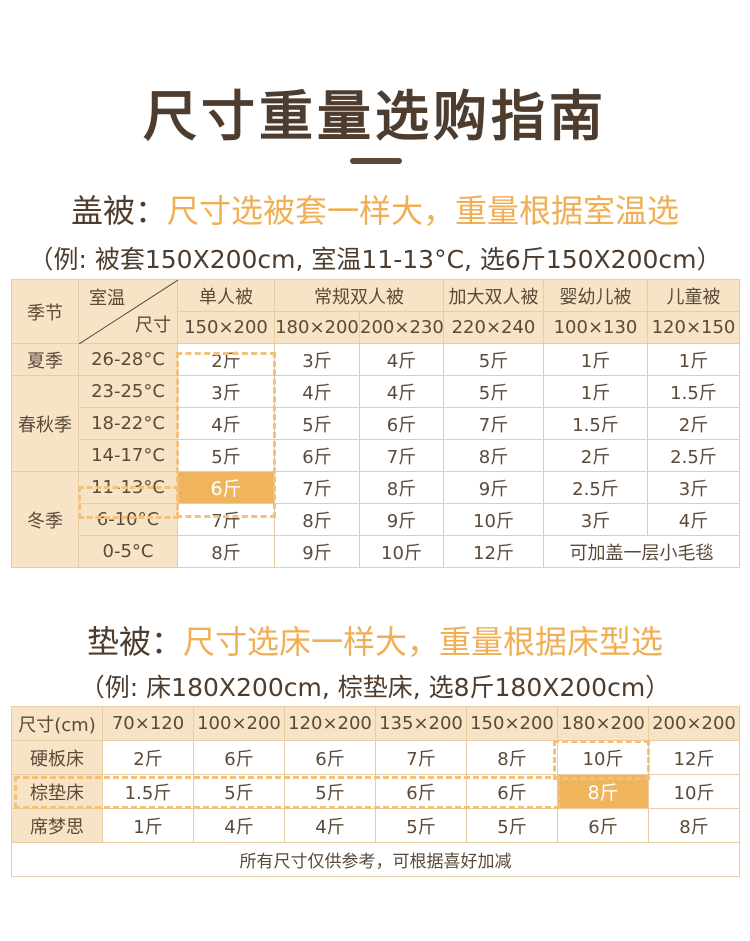 The width and height of the screenshot is (750, 941). What do you see at coordinates (493, 295) in the screenshot?
I see `type-large-double: 加大双人被` at bounding box center [493, 295].